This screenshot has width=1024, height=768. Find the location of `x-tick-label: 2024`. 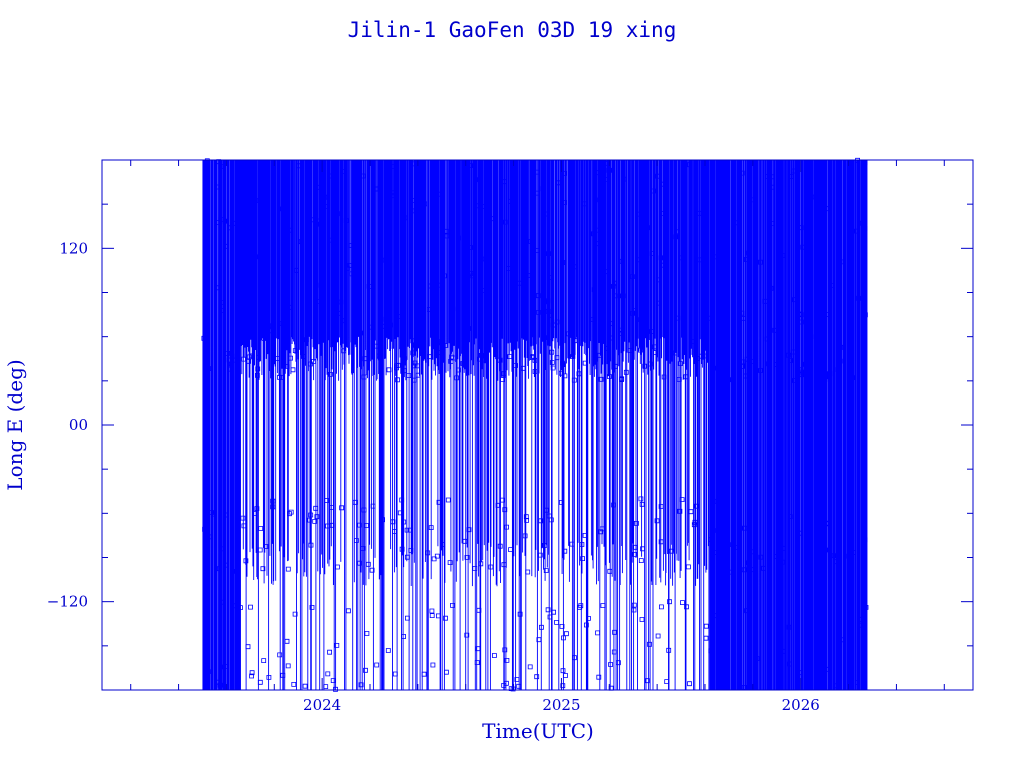

x-tick-label: 2024 is located at coordinates (322, 705).